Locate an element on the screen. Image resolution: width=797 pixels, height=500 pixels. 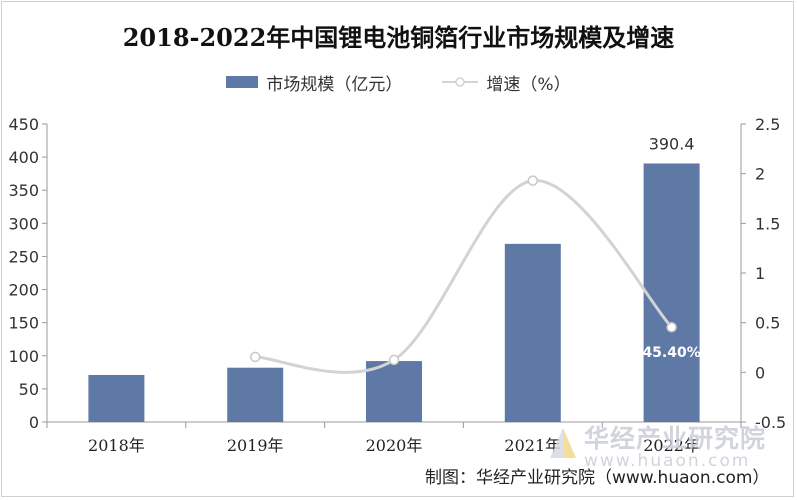
left-tick-label: 450 is located at coordinates (23, 124).